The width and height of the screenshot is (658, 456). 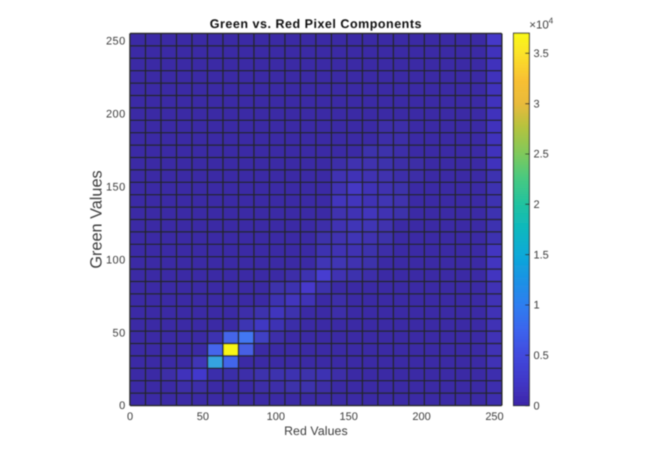 I want to click on svg-text: ×10, so click(x=539, y=25).